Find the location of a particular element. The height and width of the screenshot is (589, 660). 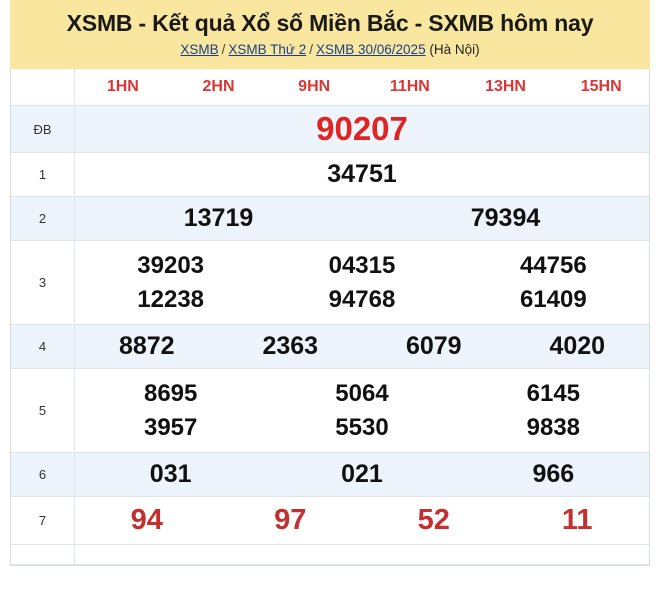

prize-number: 39203 is located at coordinates (171, 265).